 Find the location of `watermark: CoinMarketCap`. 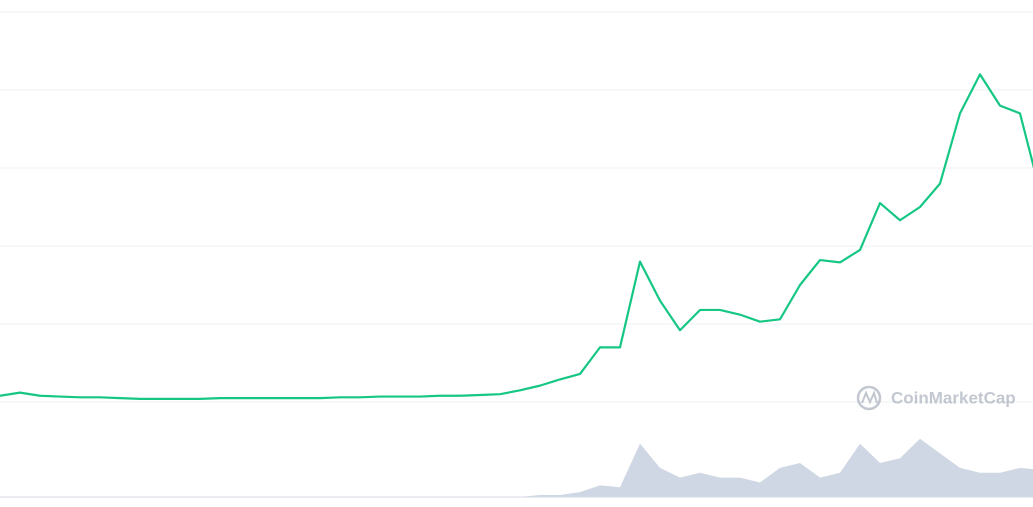

watermark: CoinMarketCap is located at coordinates (936, 398).